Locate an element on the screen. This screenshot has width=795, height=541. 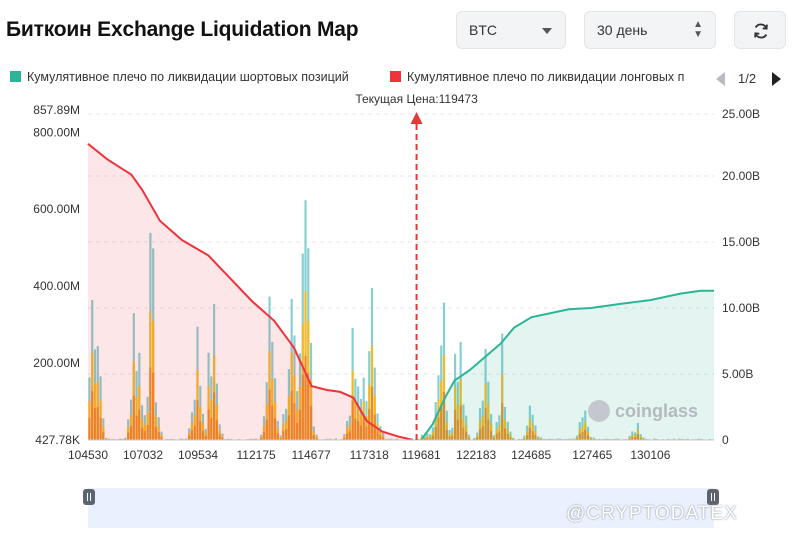
current-price-arrow-icon is located at coordinates (416, 118).